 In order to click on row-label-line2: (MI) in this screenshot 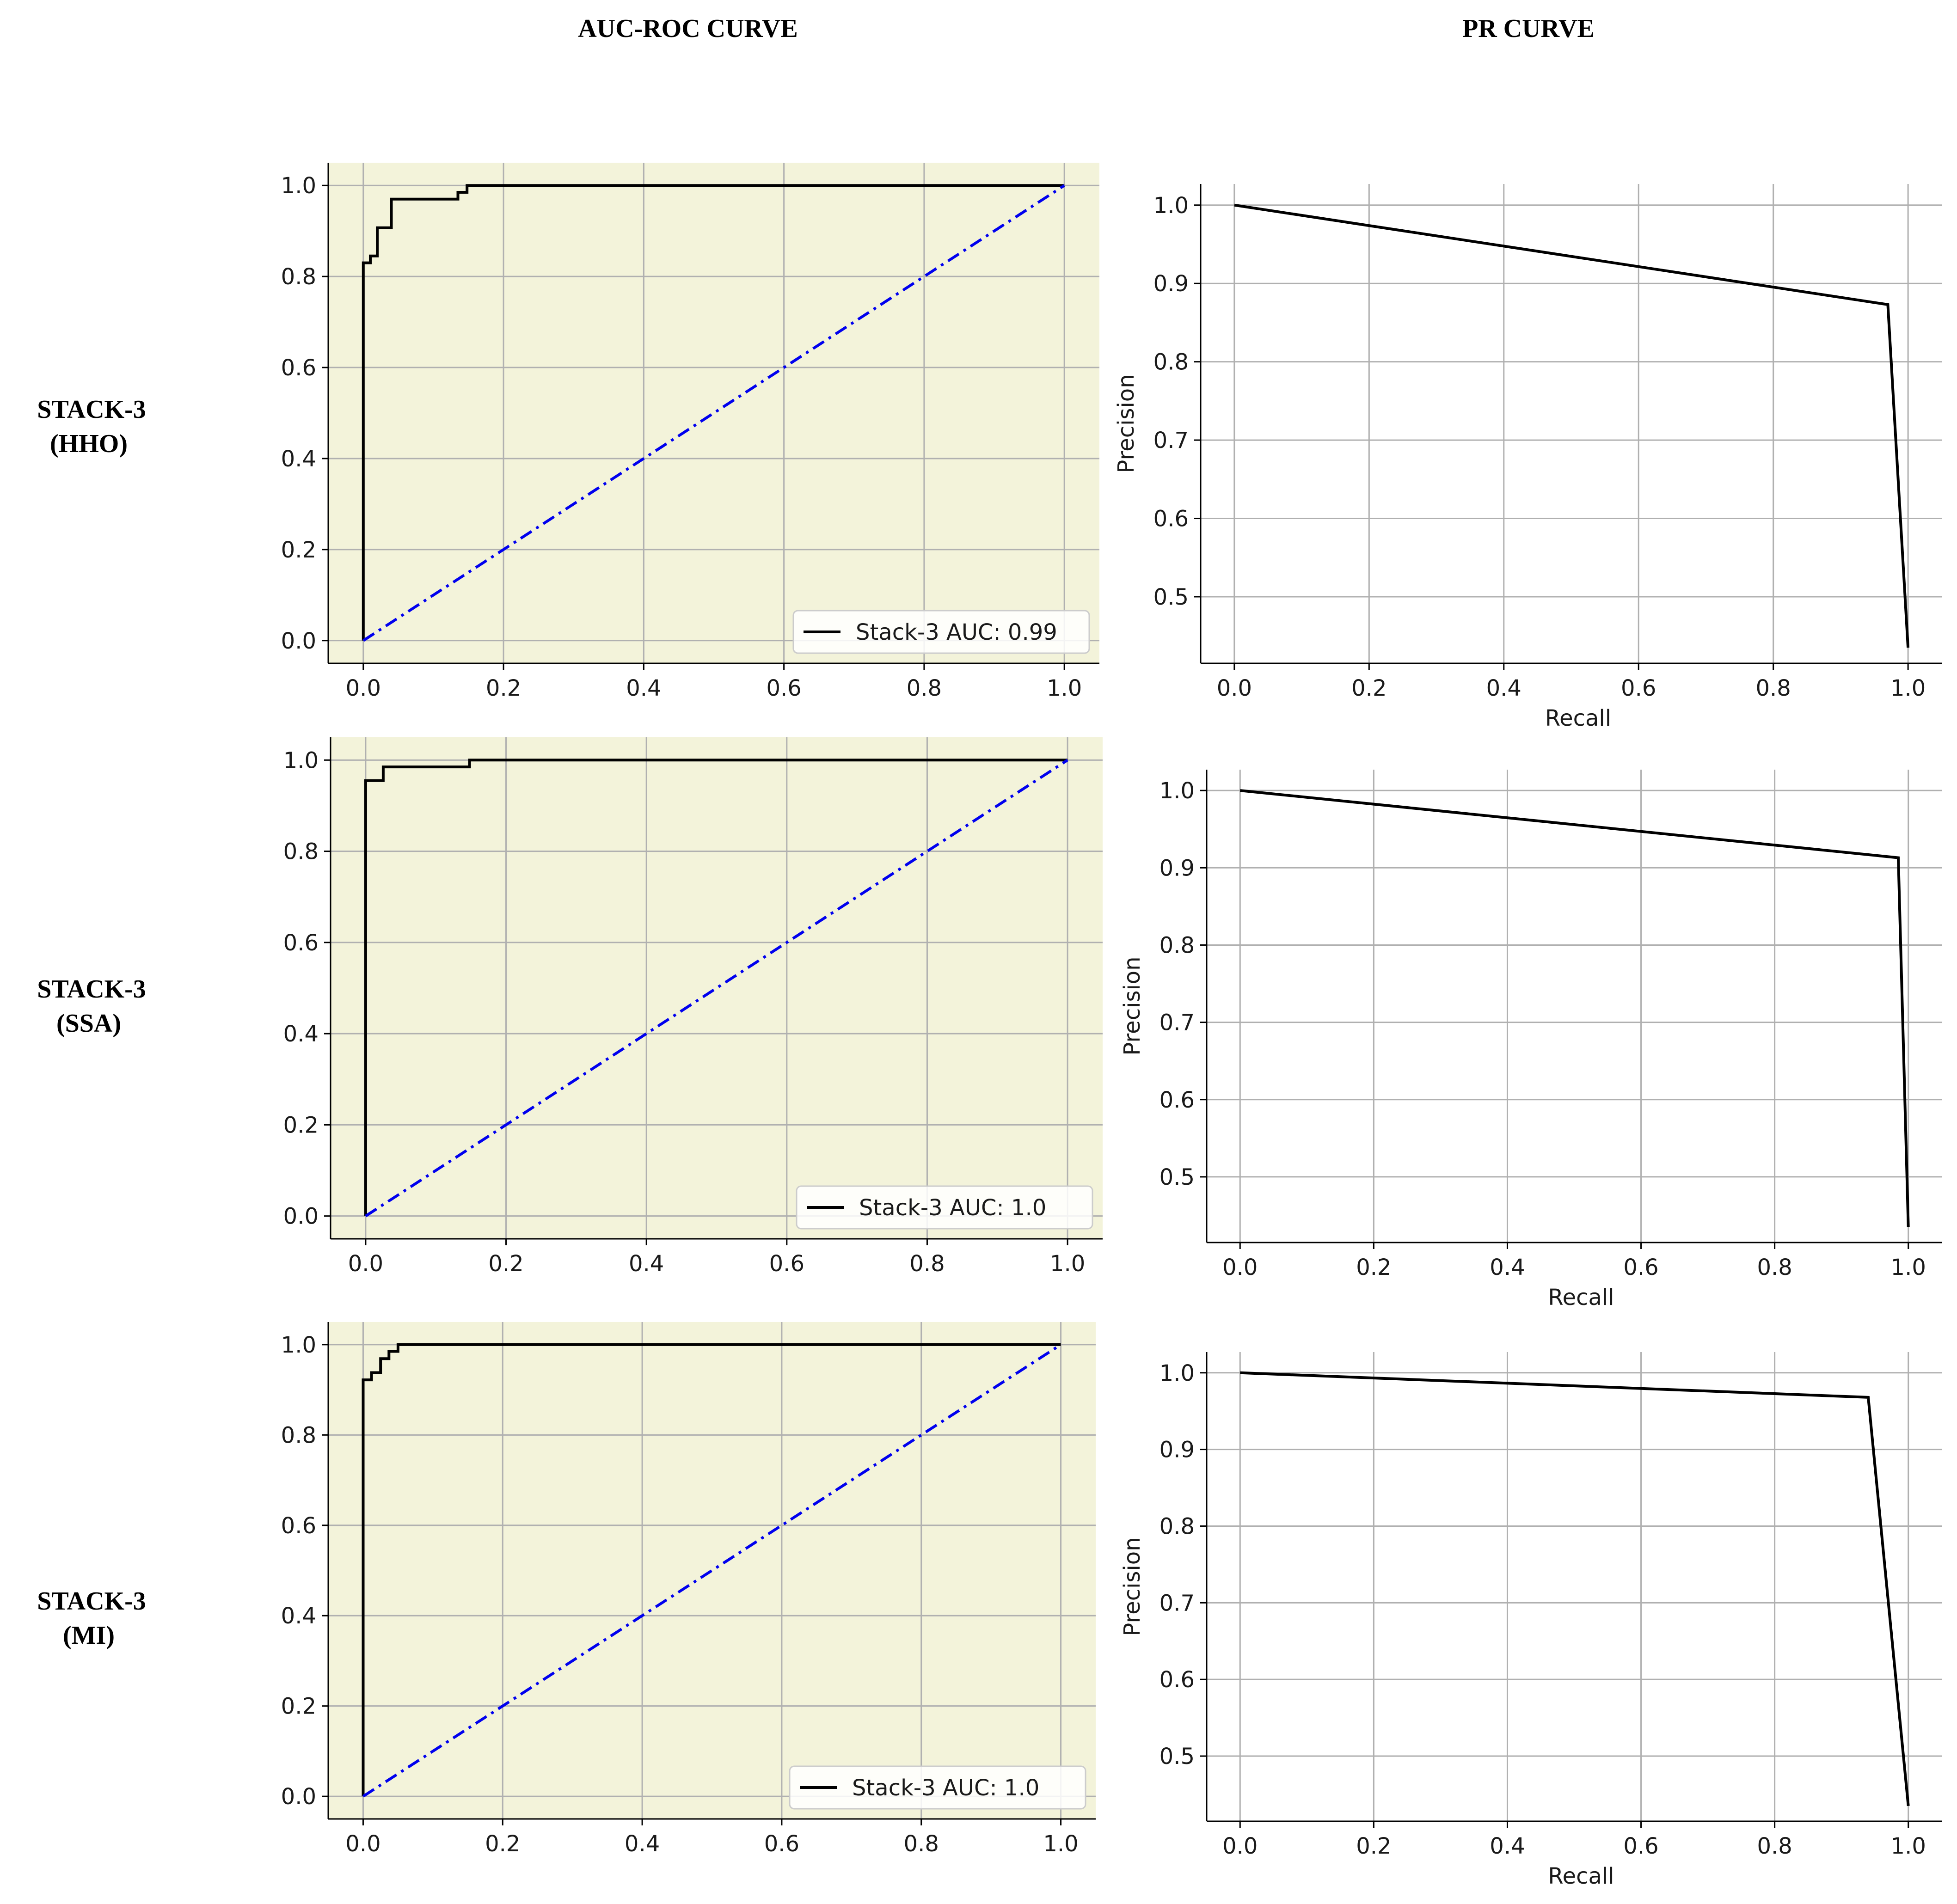, I will do `click(89, 1635)`.